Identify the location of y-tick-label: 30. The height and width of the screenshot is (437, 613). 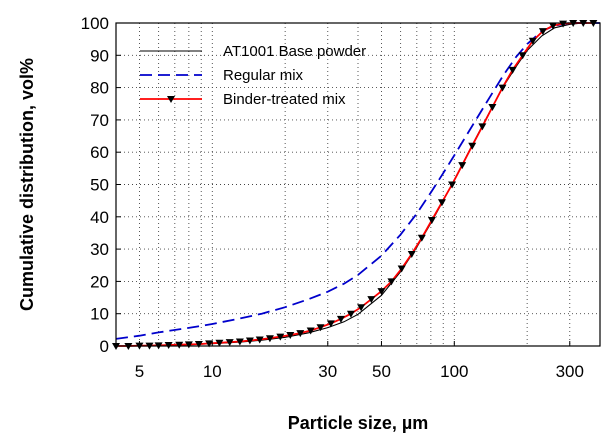
(99, 249).